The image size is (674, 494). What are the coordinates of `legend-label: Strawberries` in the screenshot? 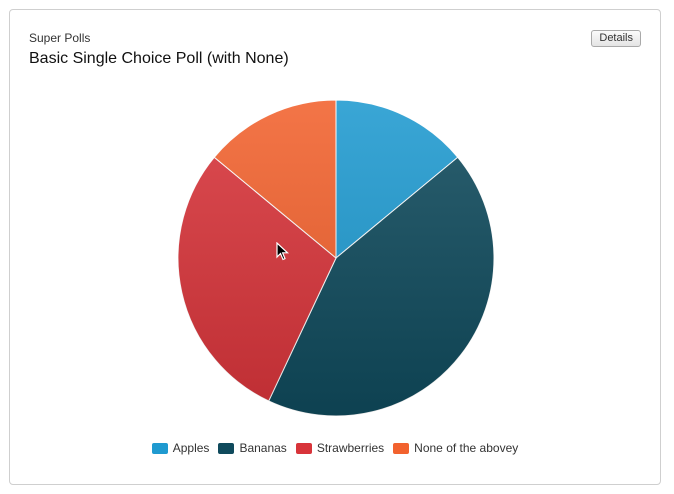 It's located at (350, 448).